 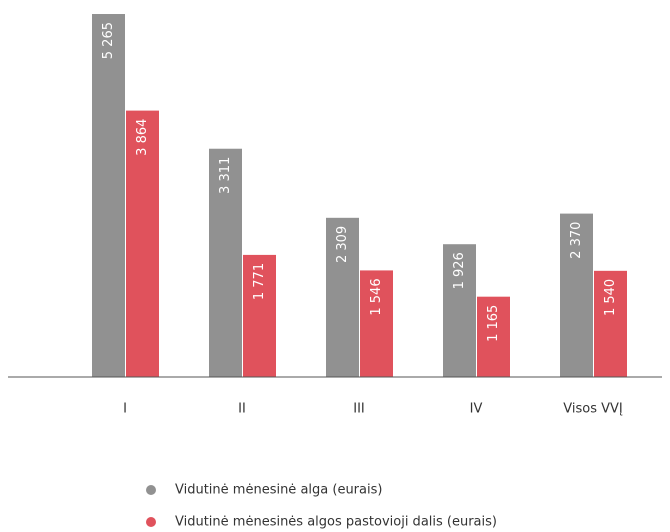 I want to click on value-label: 1 540, so click(x=610, y=297).